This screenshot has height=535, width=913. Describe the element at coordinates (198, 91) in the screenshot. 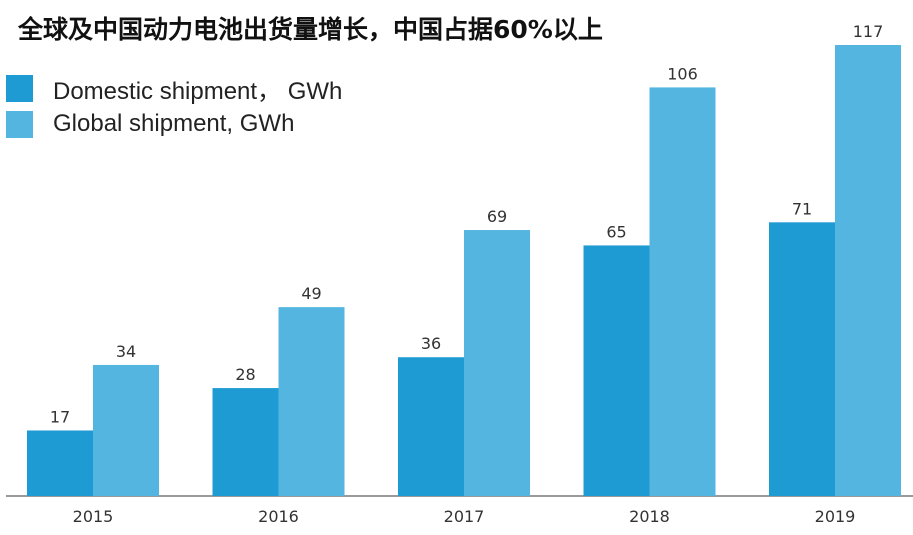

I see `legend-label-domestic: Domestic shipment， GWh` at that location.